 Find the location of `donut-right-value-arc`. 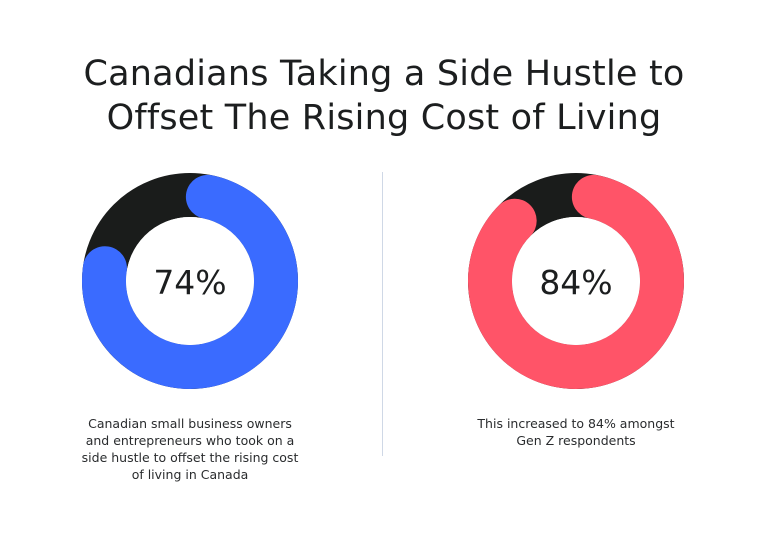

donut-right-value-arc is located at coordinates (576, 281).